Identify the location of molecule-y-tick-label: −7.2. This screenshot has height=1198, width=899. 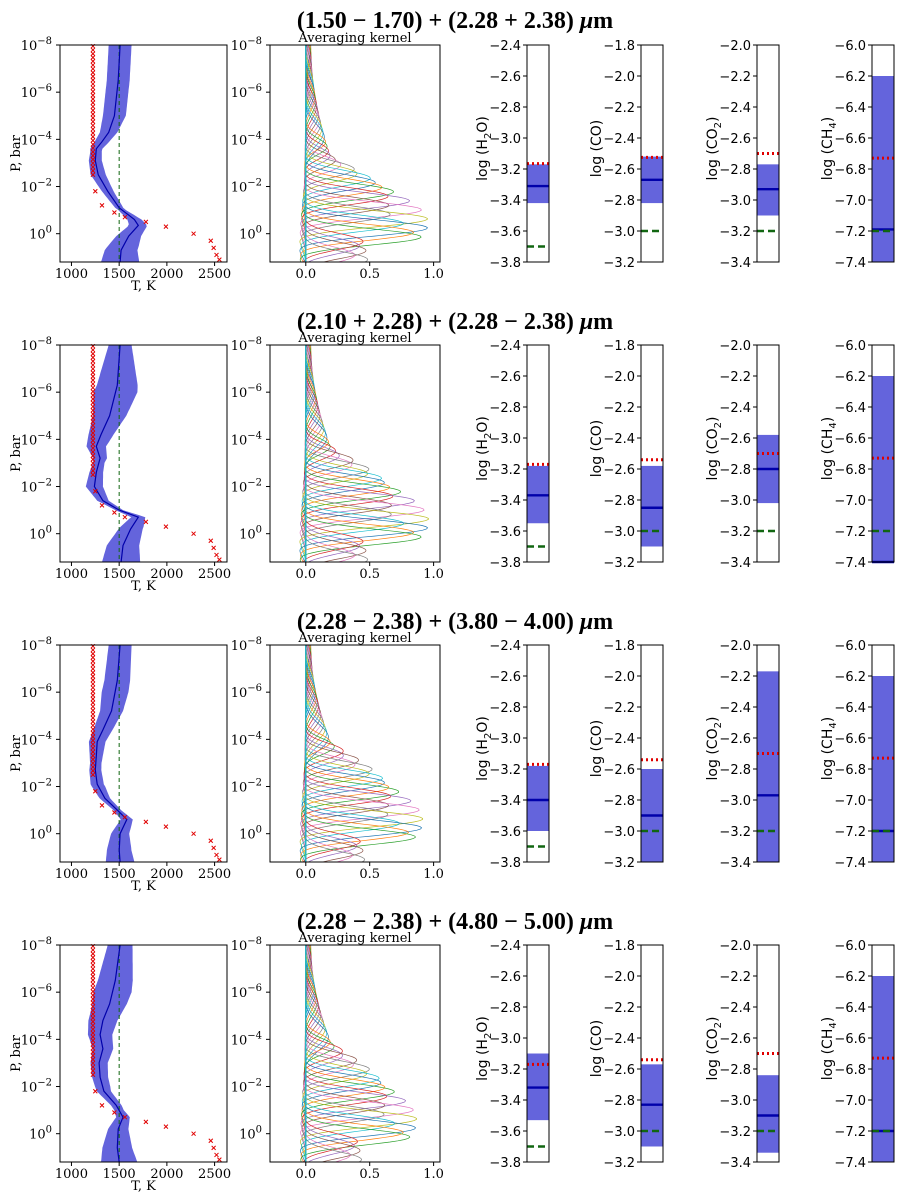
(850, 532).